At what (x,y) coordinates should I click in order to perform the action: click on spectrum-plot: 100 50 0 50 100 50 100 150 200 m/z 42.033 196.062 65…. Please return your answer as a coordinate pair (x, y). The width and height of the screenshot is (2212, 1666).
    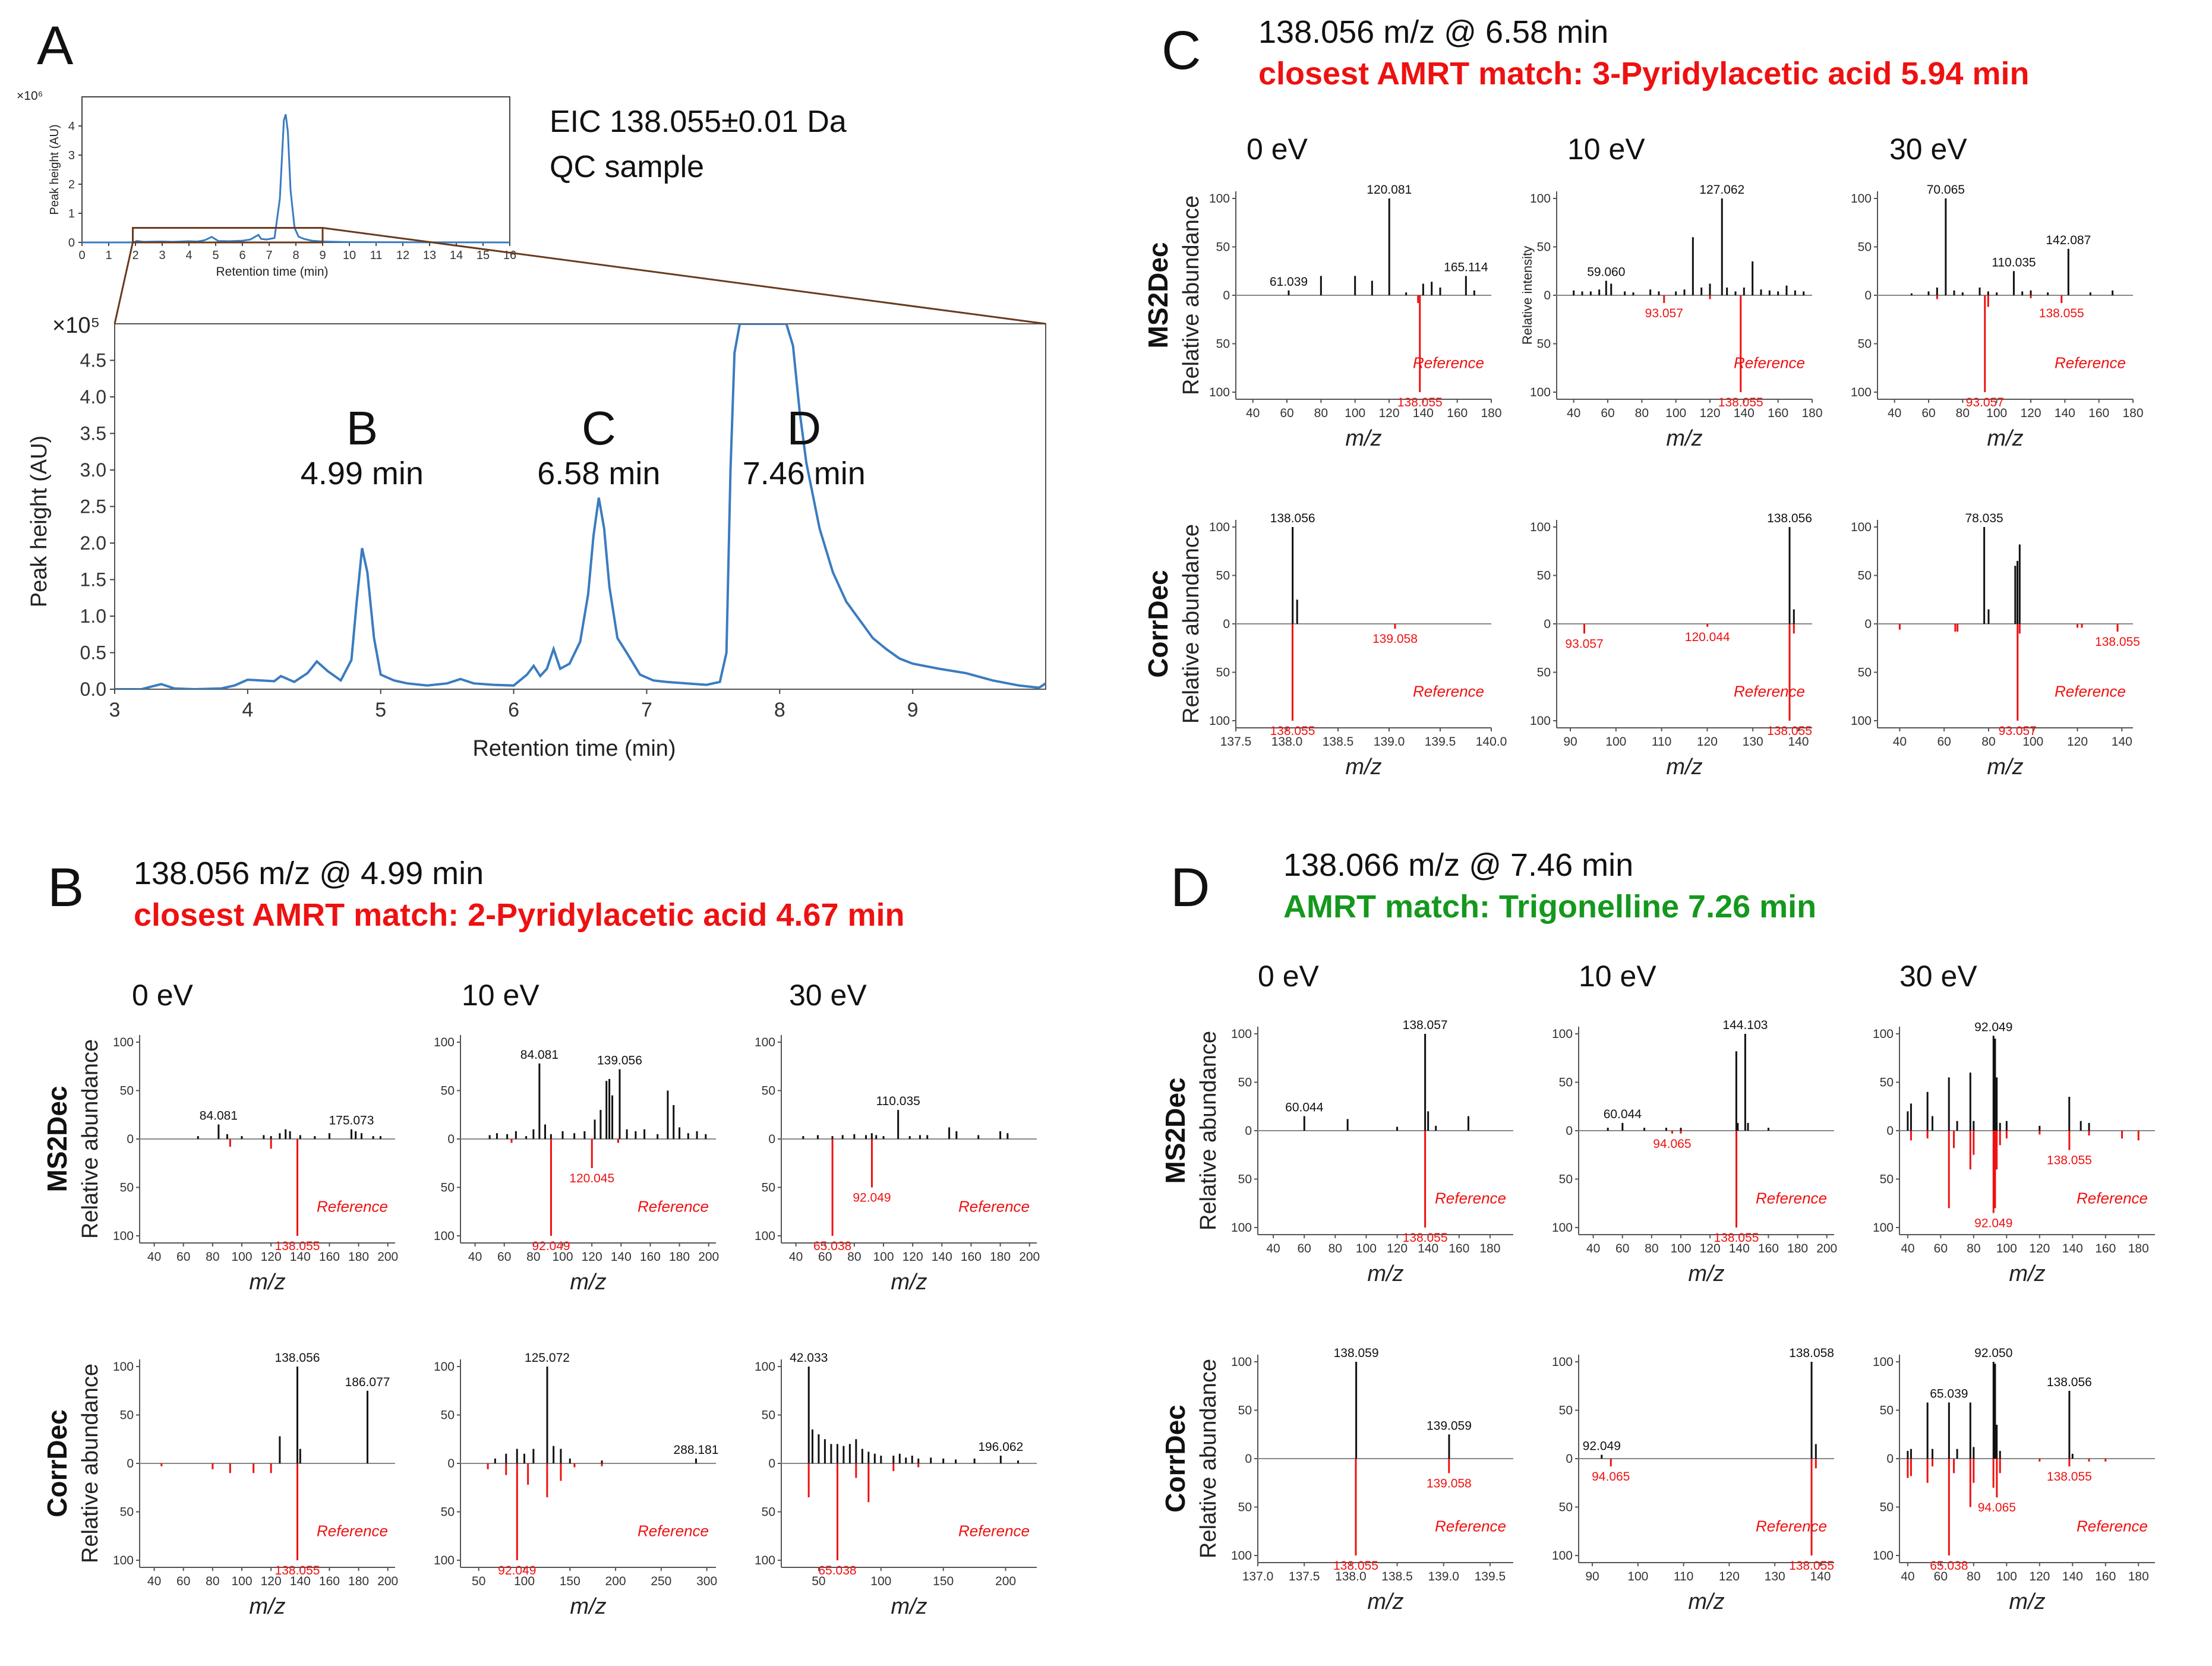
    Looking at the image, I should click on (896, 1485).